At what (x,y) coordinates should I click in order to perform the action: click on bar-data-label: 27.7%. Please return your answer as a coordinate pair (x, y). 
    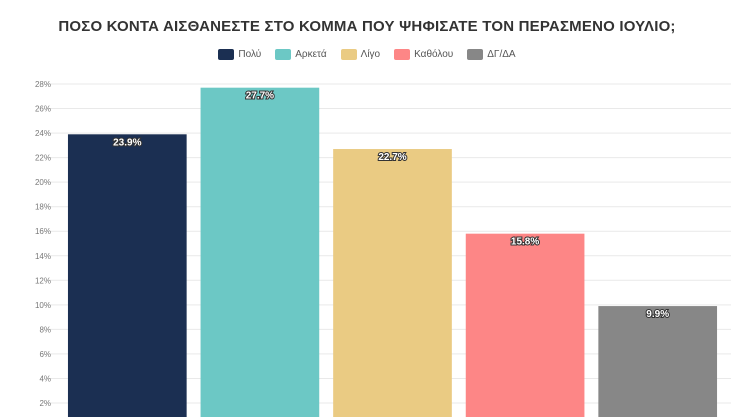
    Looking at the image, I should click on (260, 96).